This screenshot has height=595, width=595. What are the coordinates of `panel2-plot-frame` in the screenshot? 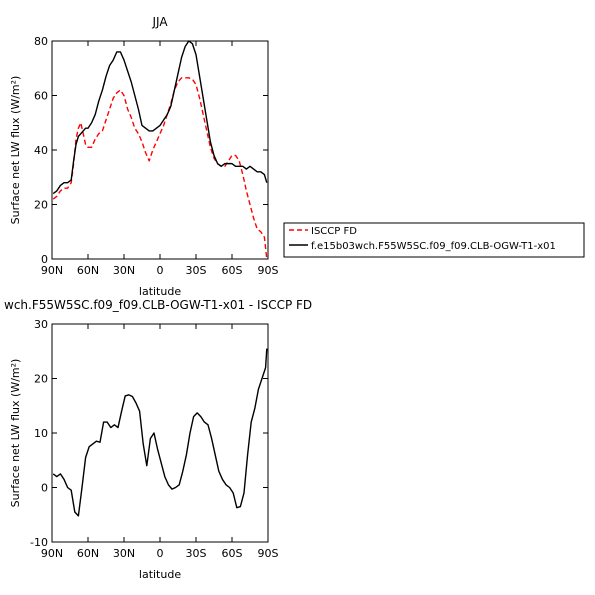 It's located at (160, 433).